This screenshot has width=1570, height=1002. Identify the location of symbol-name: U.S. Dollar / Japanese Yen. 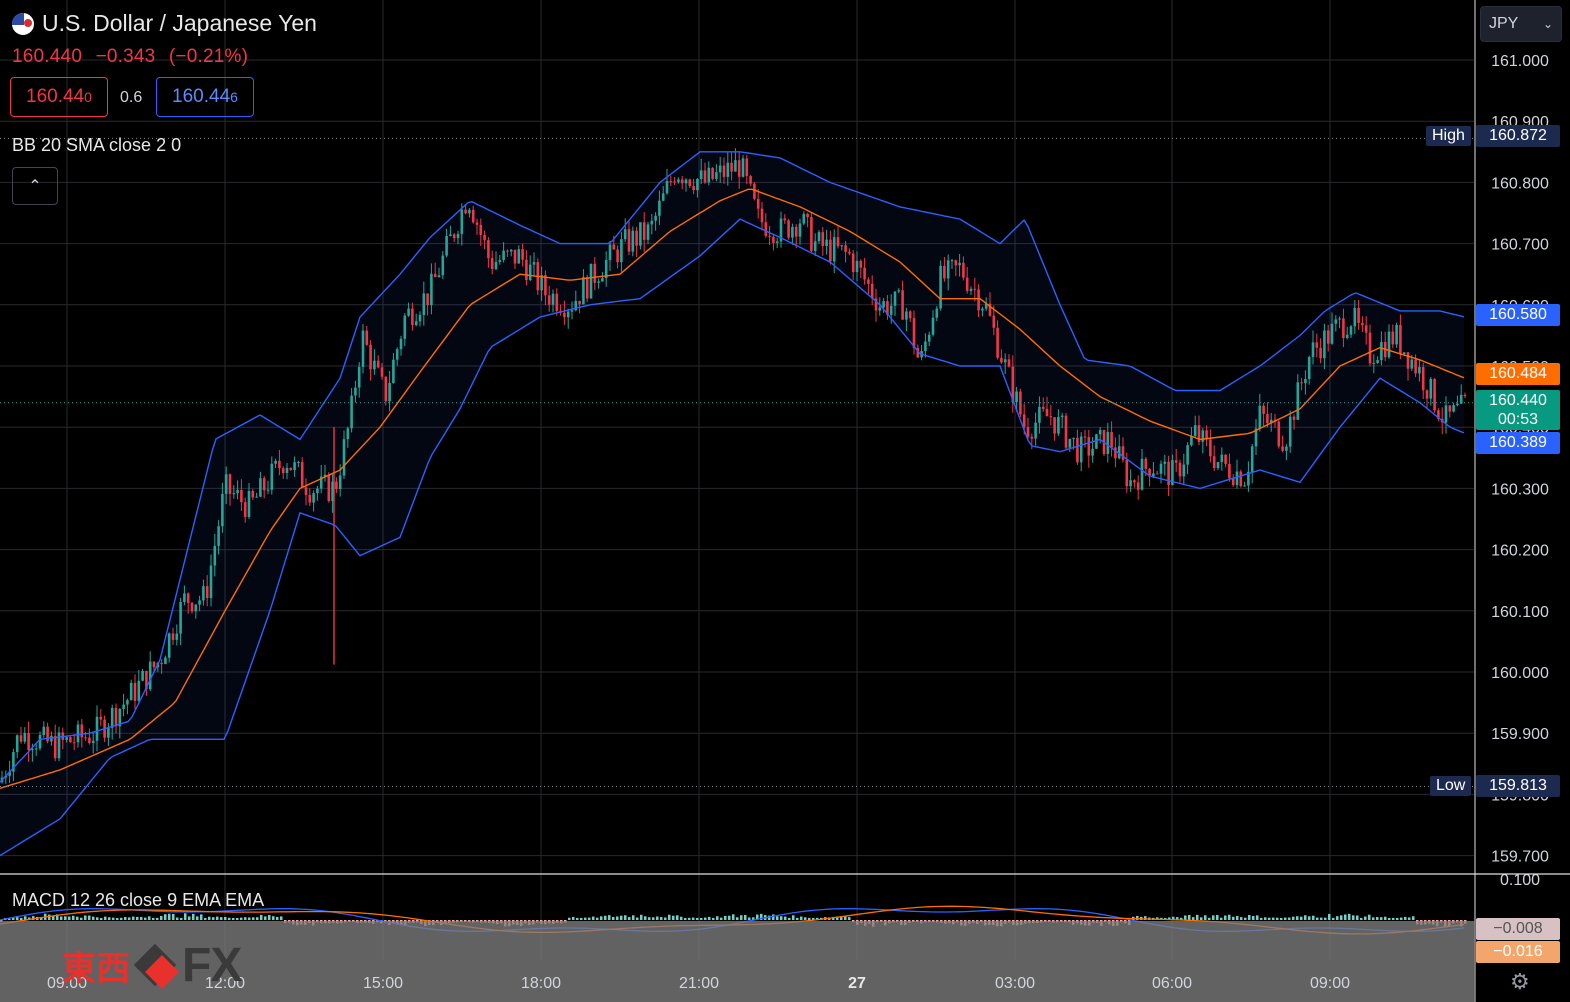
(179, 23).